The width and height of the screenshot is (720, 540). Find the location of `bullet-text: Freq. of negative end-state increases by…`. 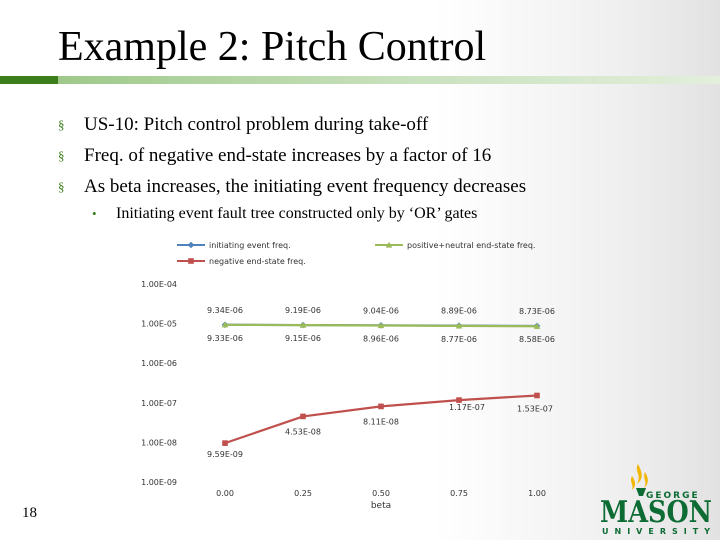

bullet-text: Freq. of negative end-state increases by… is located at coordinates (288, 155).